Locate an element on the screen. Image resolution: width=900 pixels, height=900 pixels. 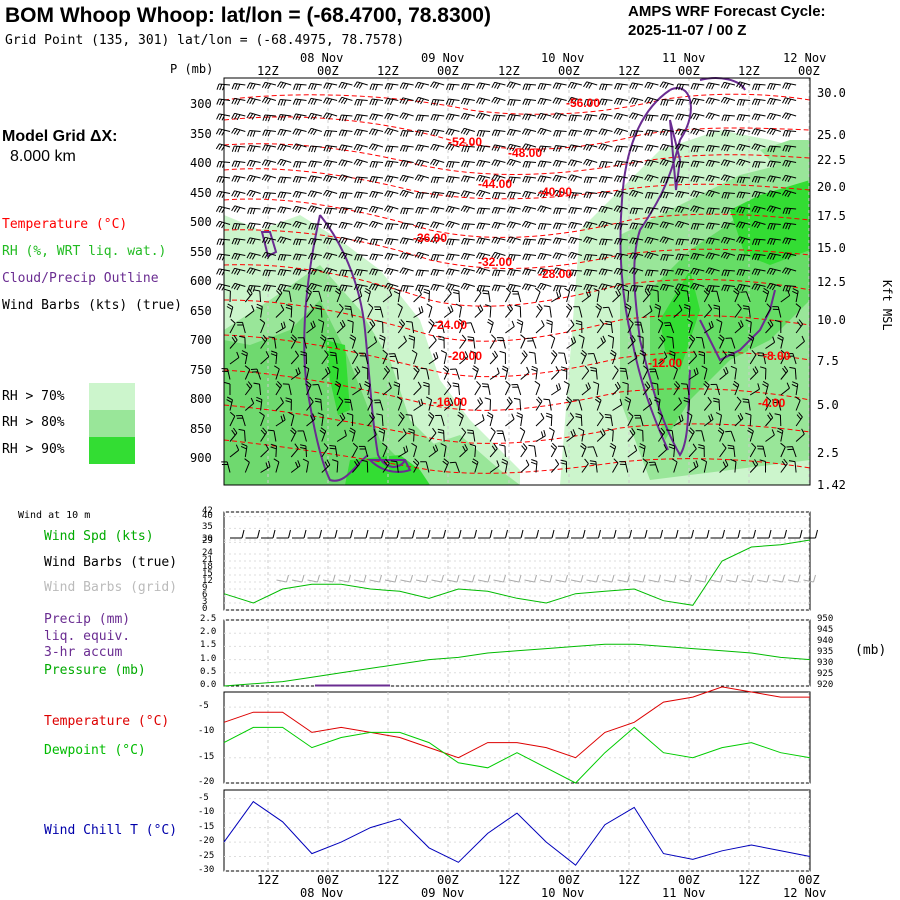
pressure-ytick: 930 is located at coordinates (825, 663).